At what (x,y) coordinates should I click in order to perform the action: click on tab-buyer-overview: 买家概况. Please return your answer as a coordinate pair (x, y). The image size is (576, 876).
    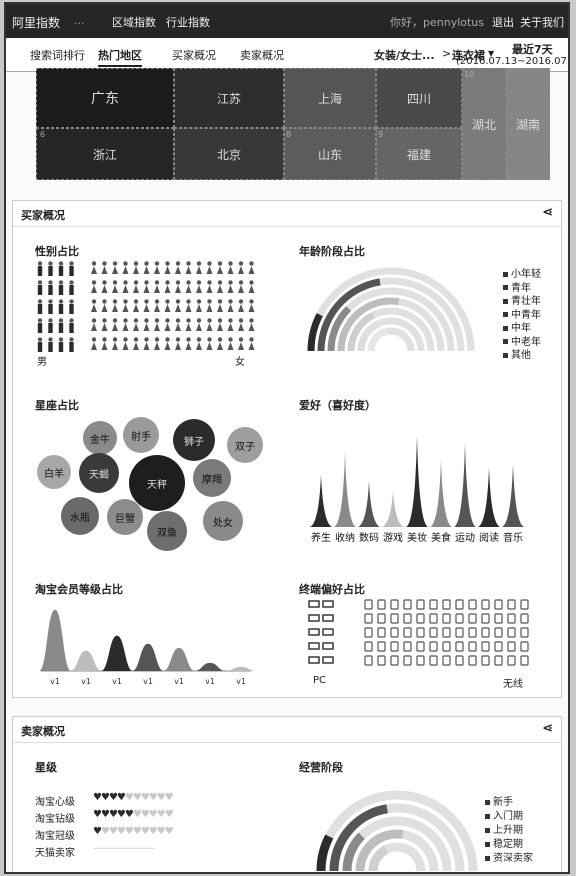
    Looking at the image, I should click on (194, 55).